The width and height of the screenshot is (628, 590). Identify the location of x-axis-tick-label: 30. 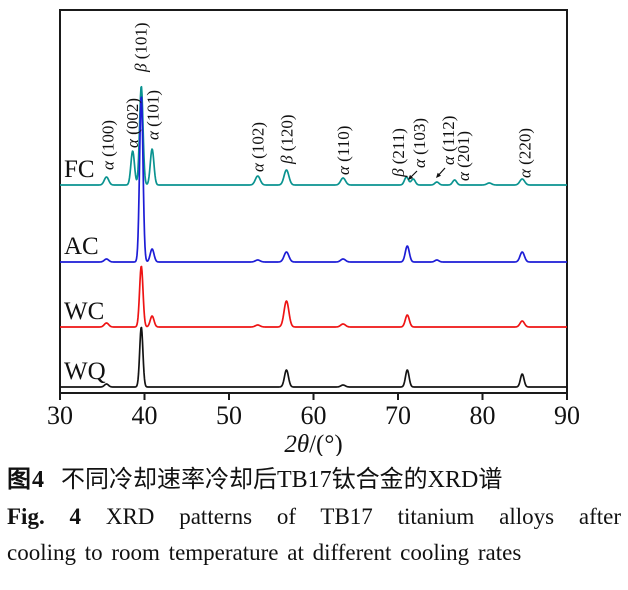
(60, 415).